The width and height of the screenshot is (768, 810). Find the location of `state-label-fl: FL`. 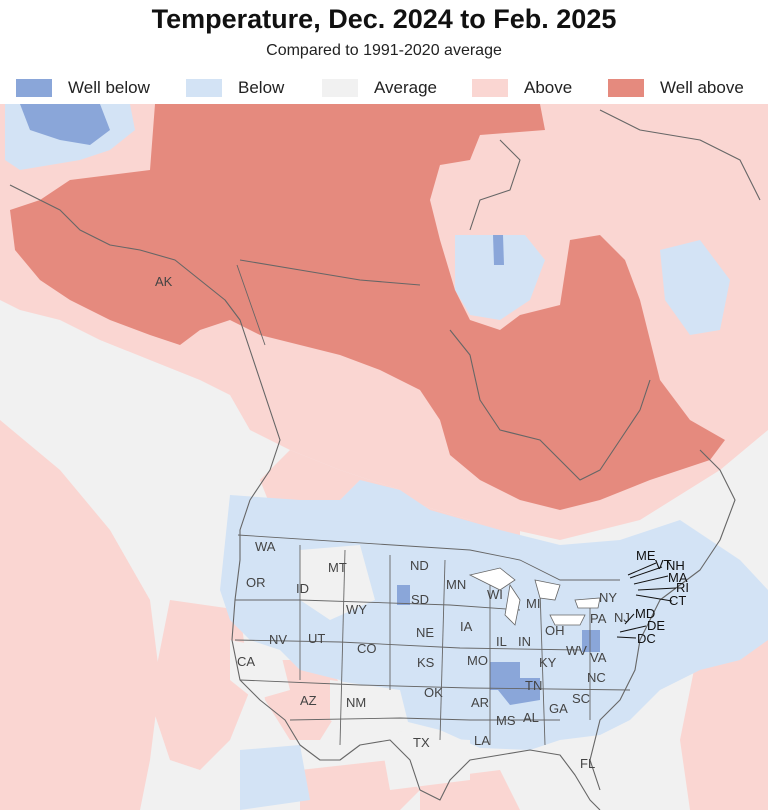

state-label-fl: FL is located at coordinates (587, 763).